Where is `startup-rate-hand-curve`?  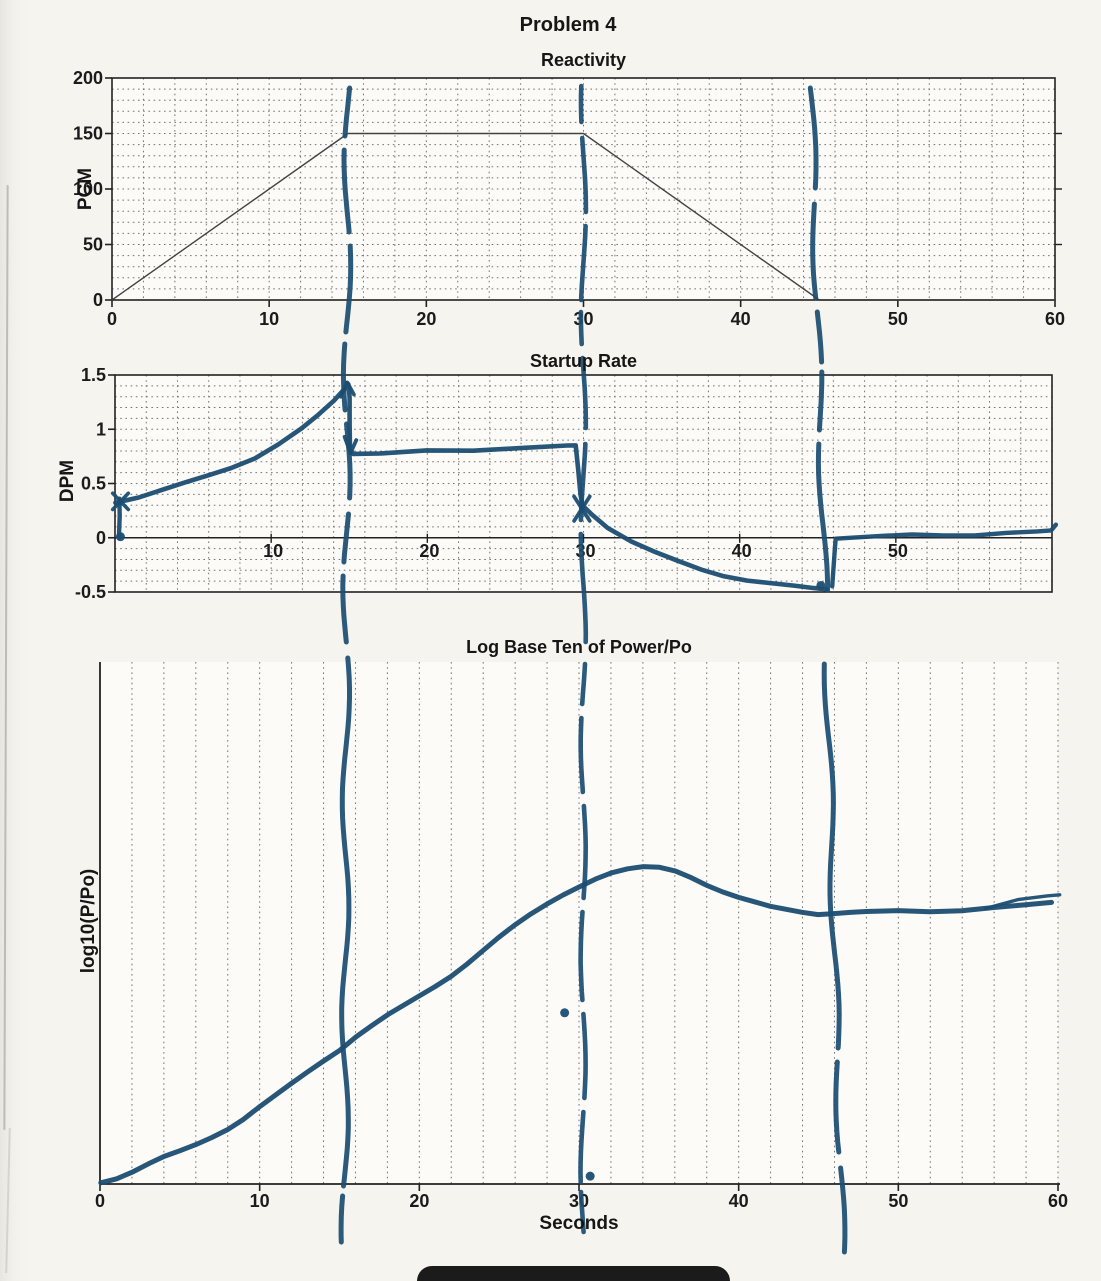
startup-rate-hand-curve is located at coordinates (471, 486).